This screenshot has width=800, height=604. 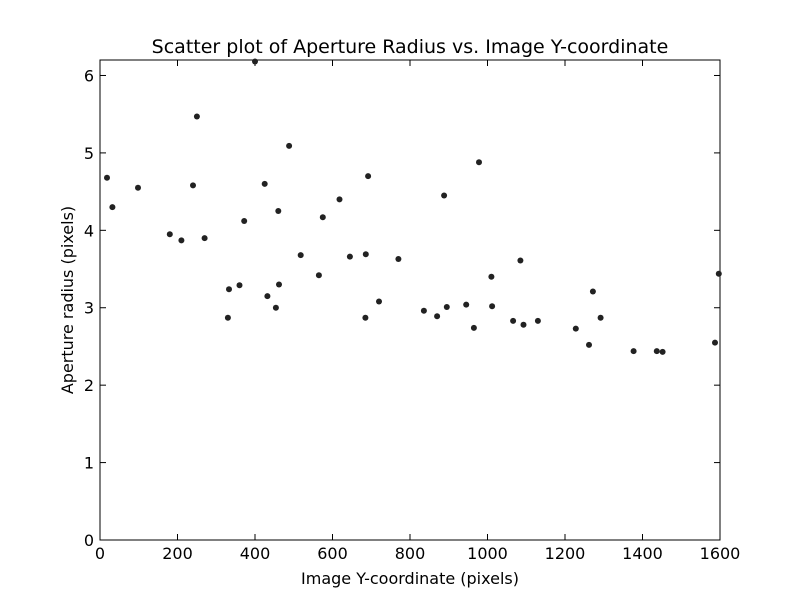 What do you see at coordinates (89, 75) in the screenshot?
I see `y-tick-label: 6` at bounding box center [89, 75].